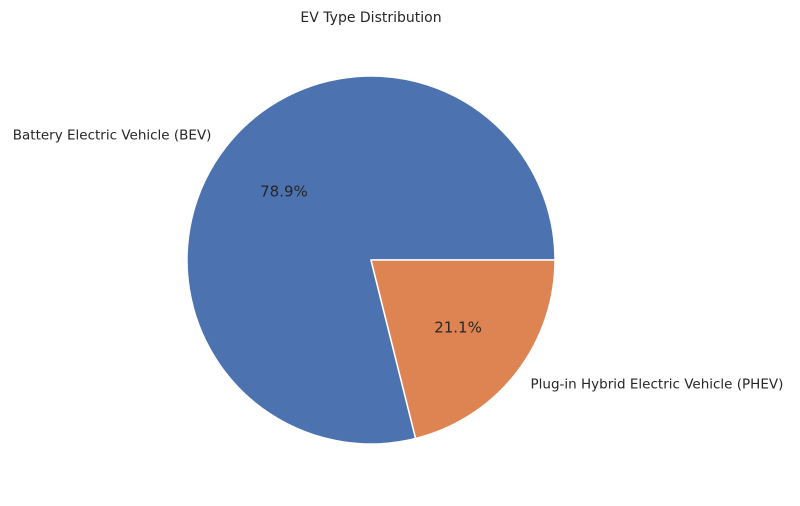 The image size is (800, 506). I want to click on percent-label-bev: 78.9%, so click(284, 192).